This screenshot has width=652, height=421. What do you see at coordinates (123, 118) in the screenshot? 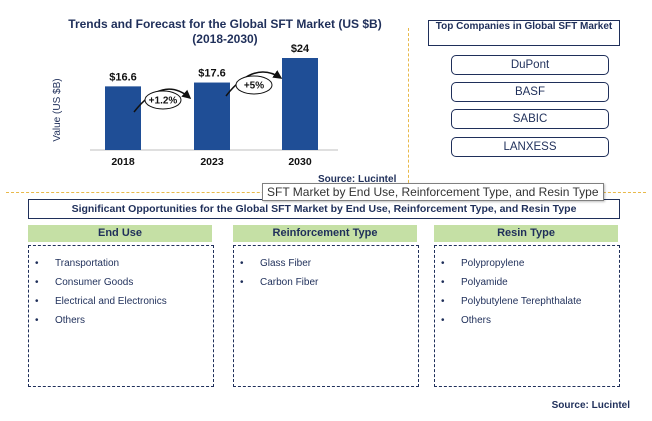
I see `bar-2018` at bounding box center [123, 118].